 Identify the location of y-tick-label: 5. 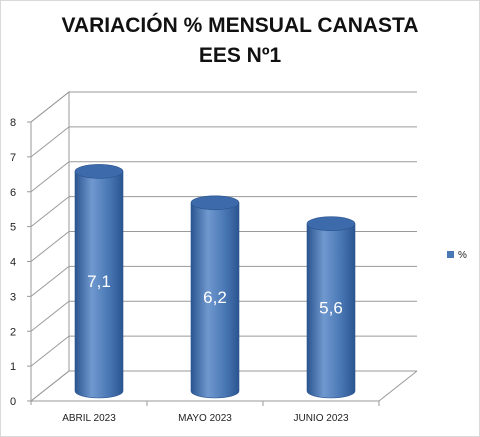
(13, 228).